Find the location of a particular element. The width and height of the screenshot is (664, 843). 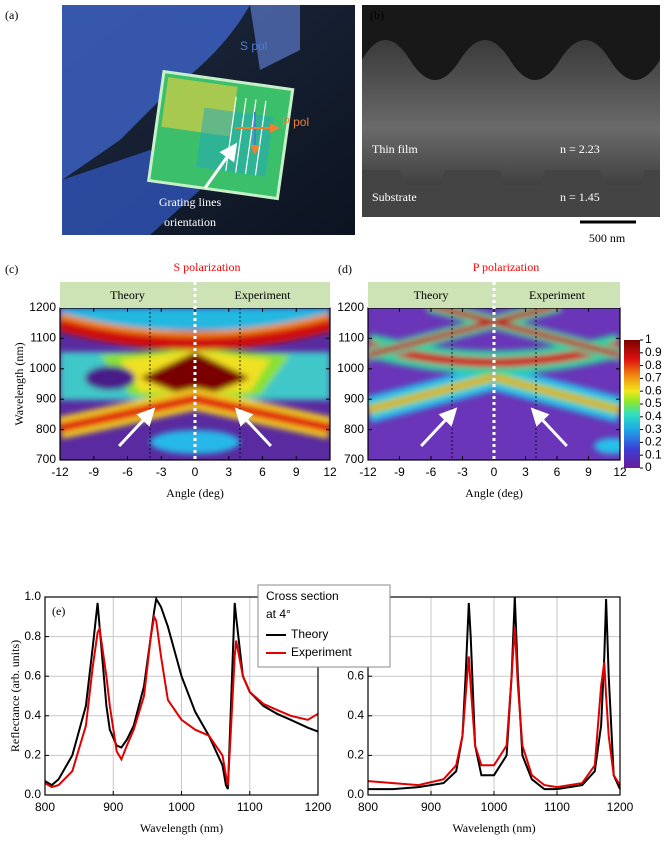

panel-label: (e) is located at coordinates (58, 611).